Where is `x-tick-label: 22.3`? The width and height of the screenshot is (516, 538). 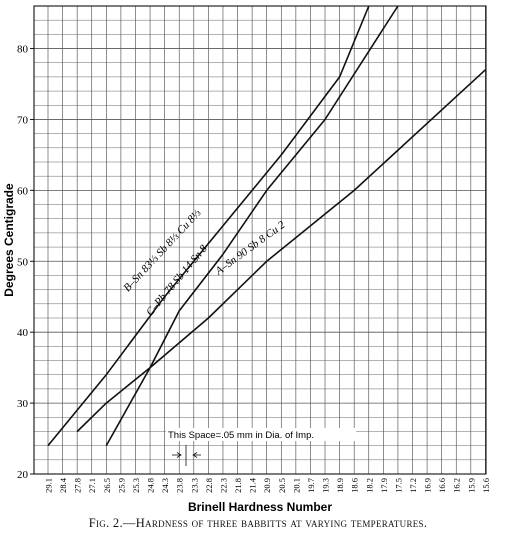 x-tick-label: 22.3 is located at coordinates (223, 485).